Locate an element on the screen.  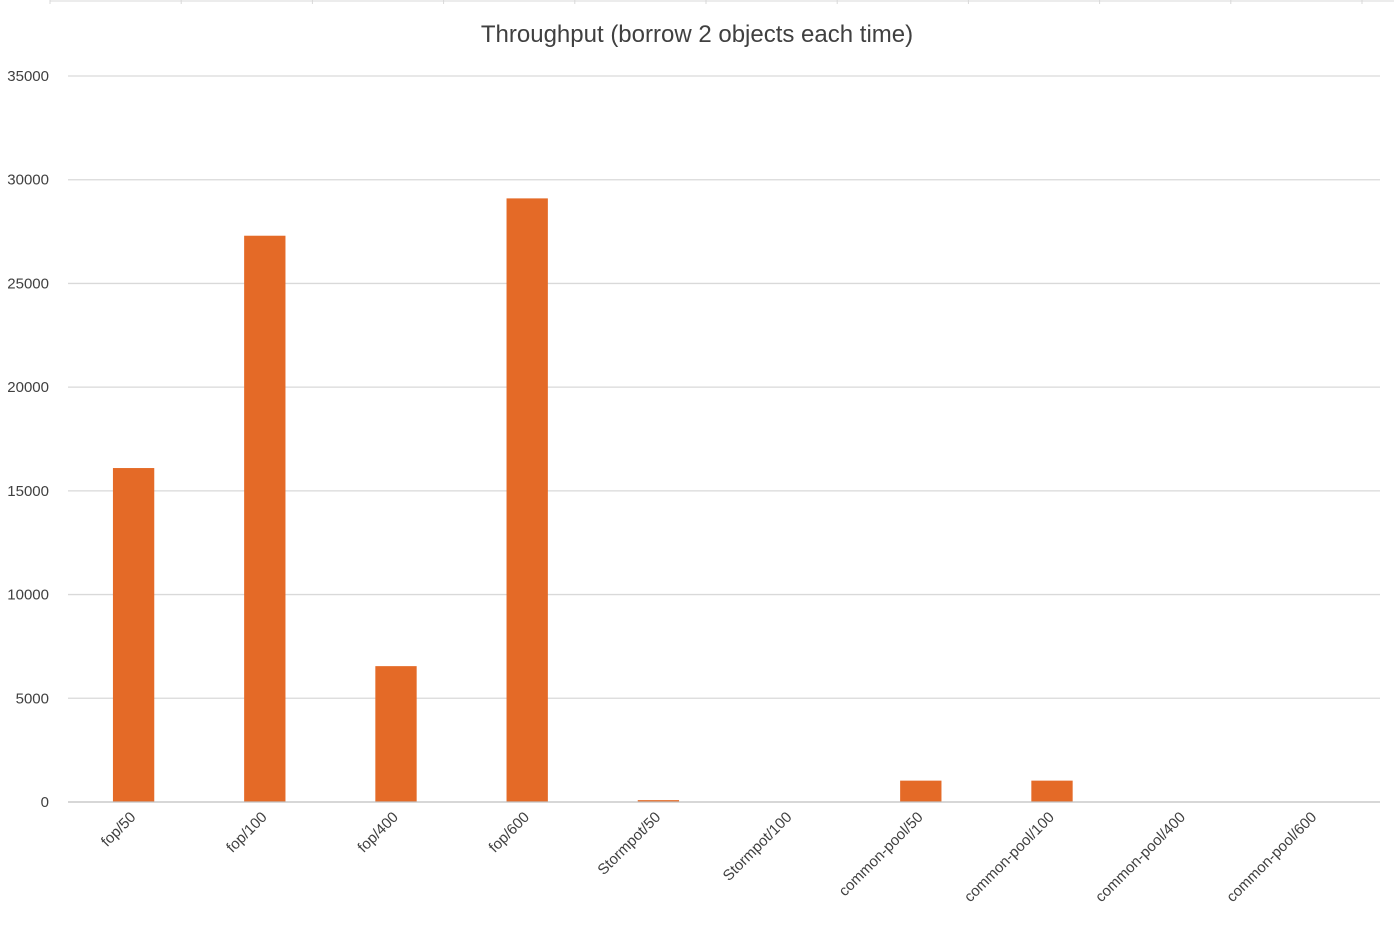
x-tick-label: Stormpot/50 is located at coordinates (629, 844).